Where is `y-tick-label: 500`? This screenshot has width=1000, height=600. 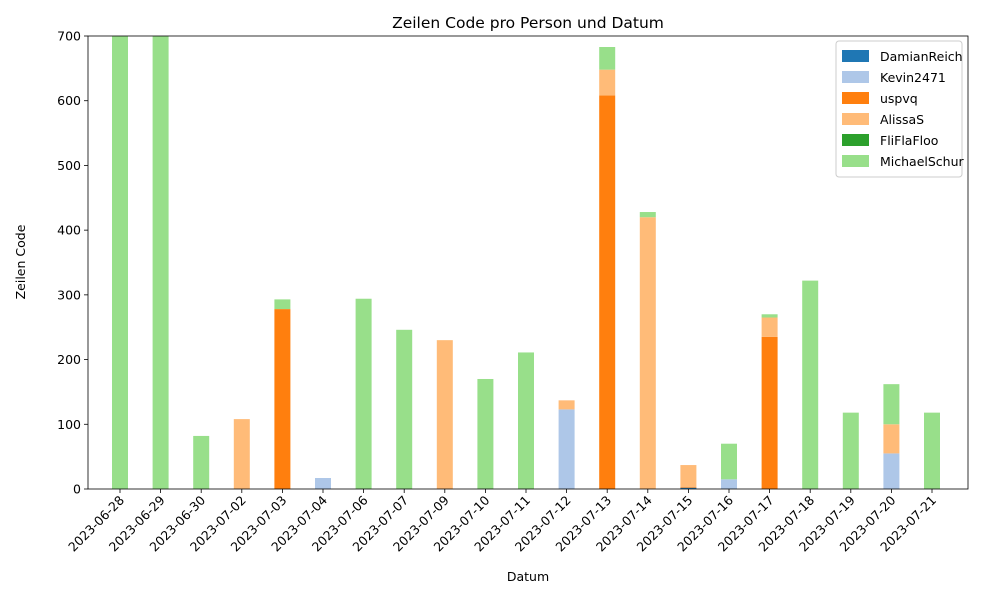
y-tick-label: 500 is located at coordinates (69, 165).